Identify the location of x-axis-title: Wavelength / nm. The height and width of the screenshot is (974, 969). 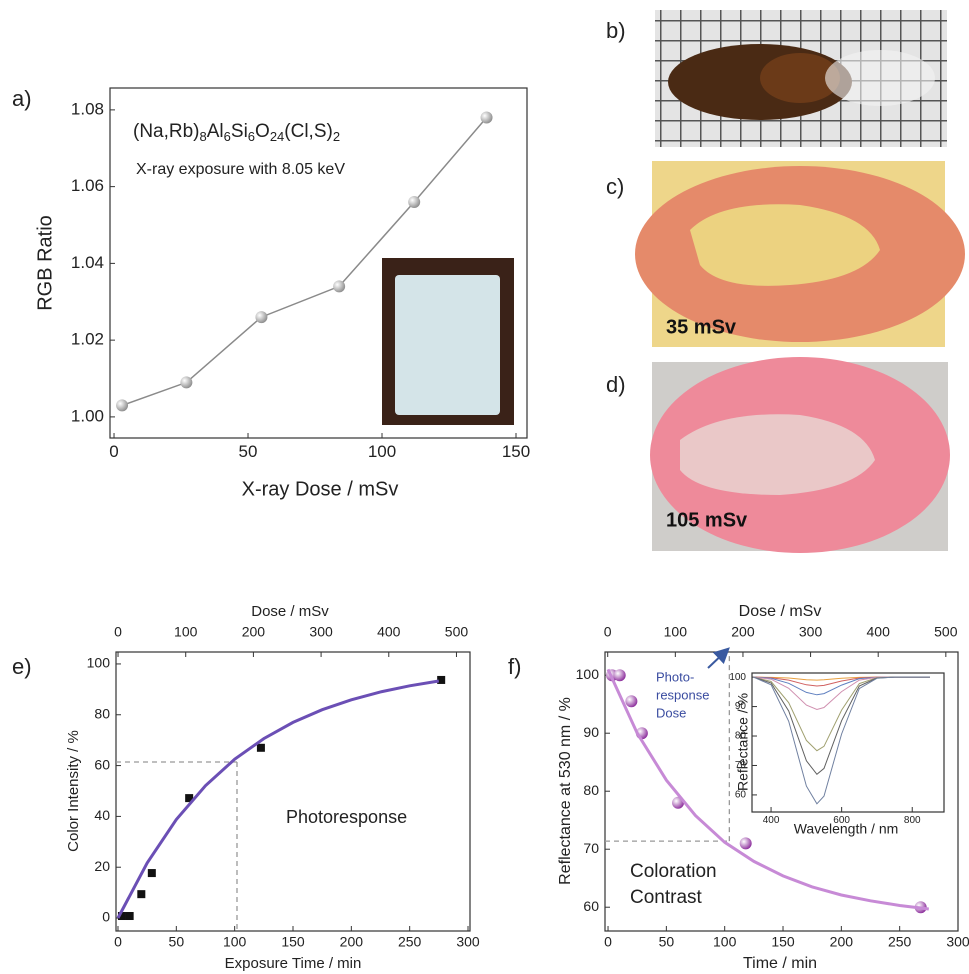
(846, 829).